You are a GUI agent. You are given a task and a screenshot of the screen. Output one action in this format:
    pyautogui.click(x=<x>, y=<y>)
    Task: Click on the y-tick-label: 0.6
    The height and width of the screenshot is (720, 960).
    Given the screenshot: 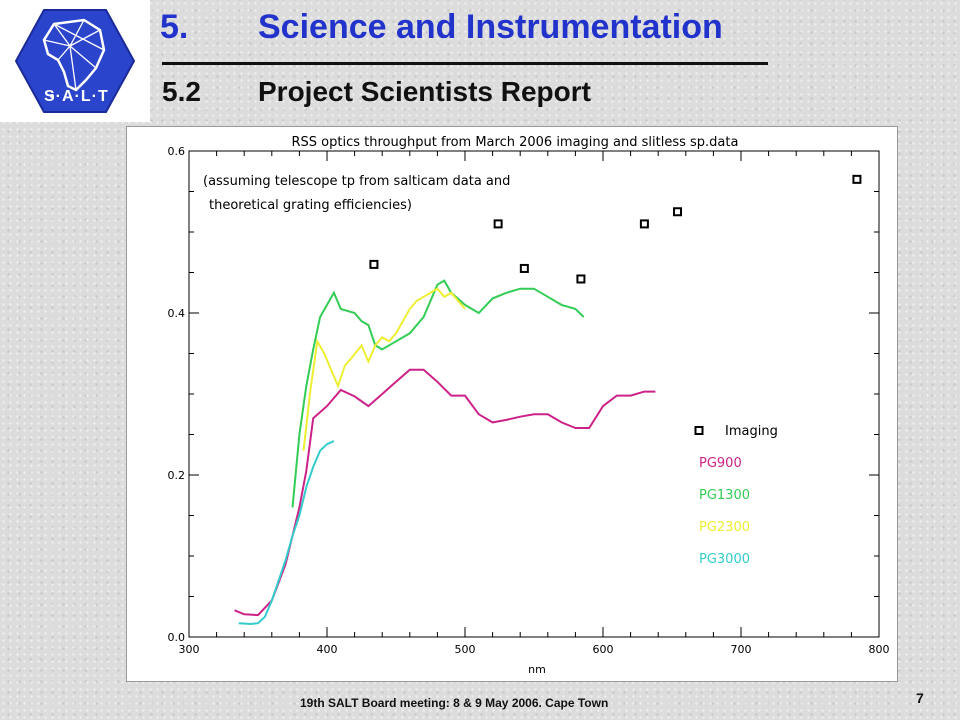 What is the action you would take?
    pyautogui.click(x=177, y=151)
    